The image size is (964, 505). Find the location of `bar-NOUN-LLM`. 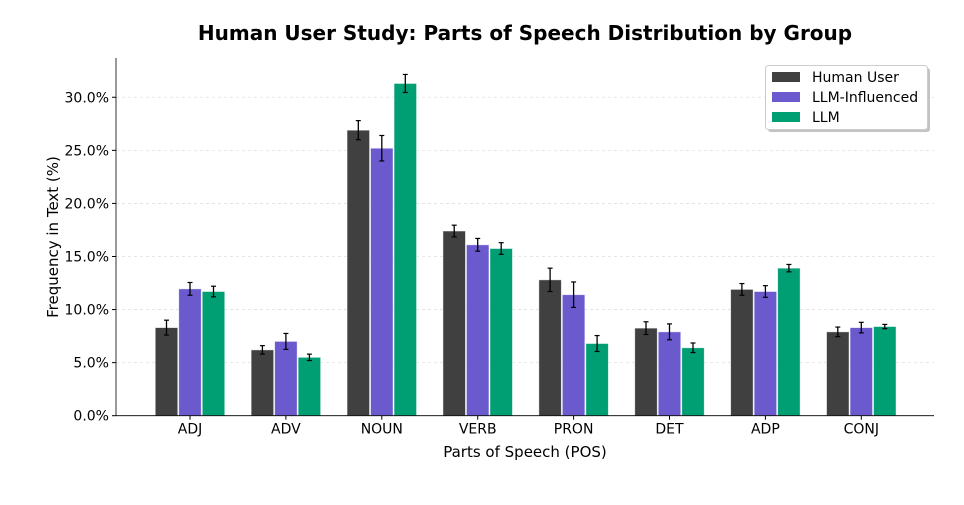

bar-NOUN-LLM is located at coordinates (405, 250).